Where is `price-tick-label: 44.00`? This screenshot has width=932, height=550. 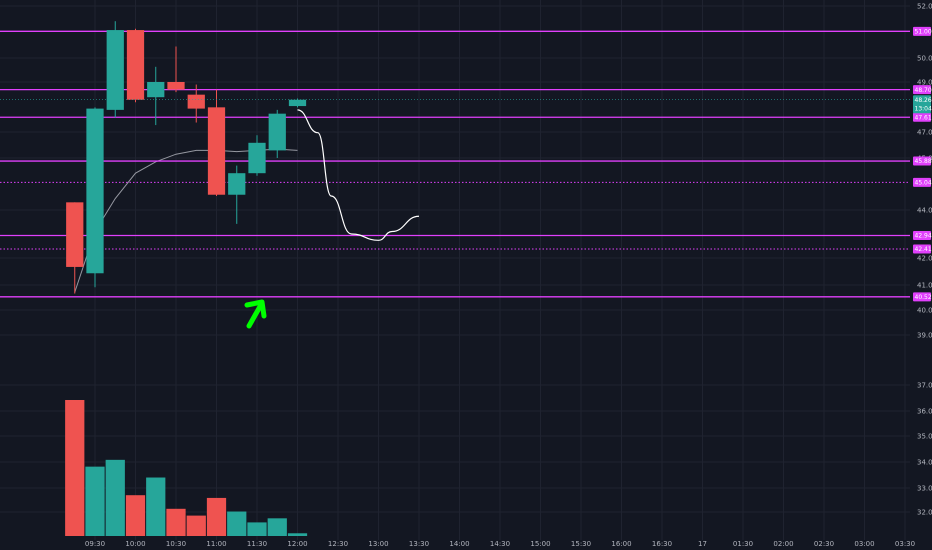 price-tick-label: 44.00 is located at coordinates (924, 211).